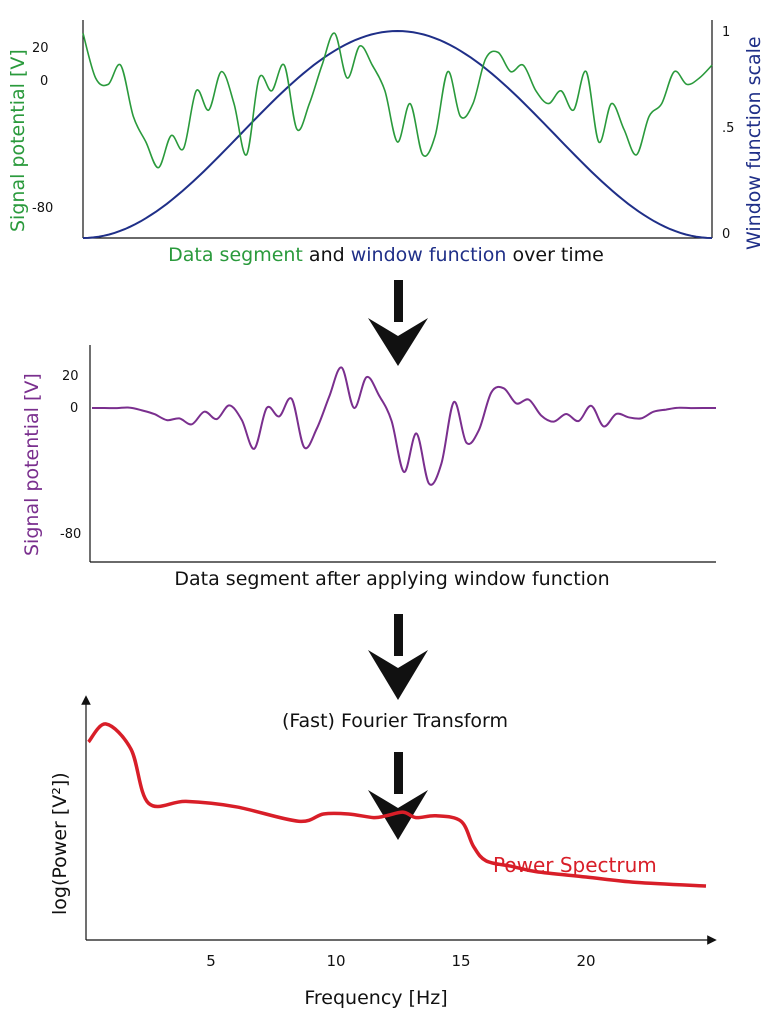 This screenshot has width=784, height=1024. Describe the element at coordinates (726, 32) in the screenshot. I see `panel1-right-tick: 1` at that location.